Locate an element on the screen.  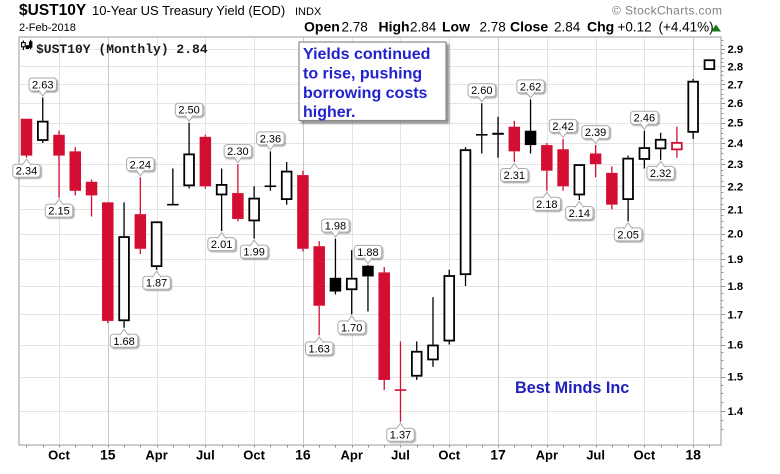
svg-text: 1.63 is located at coordinates (318, 349).